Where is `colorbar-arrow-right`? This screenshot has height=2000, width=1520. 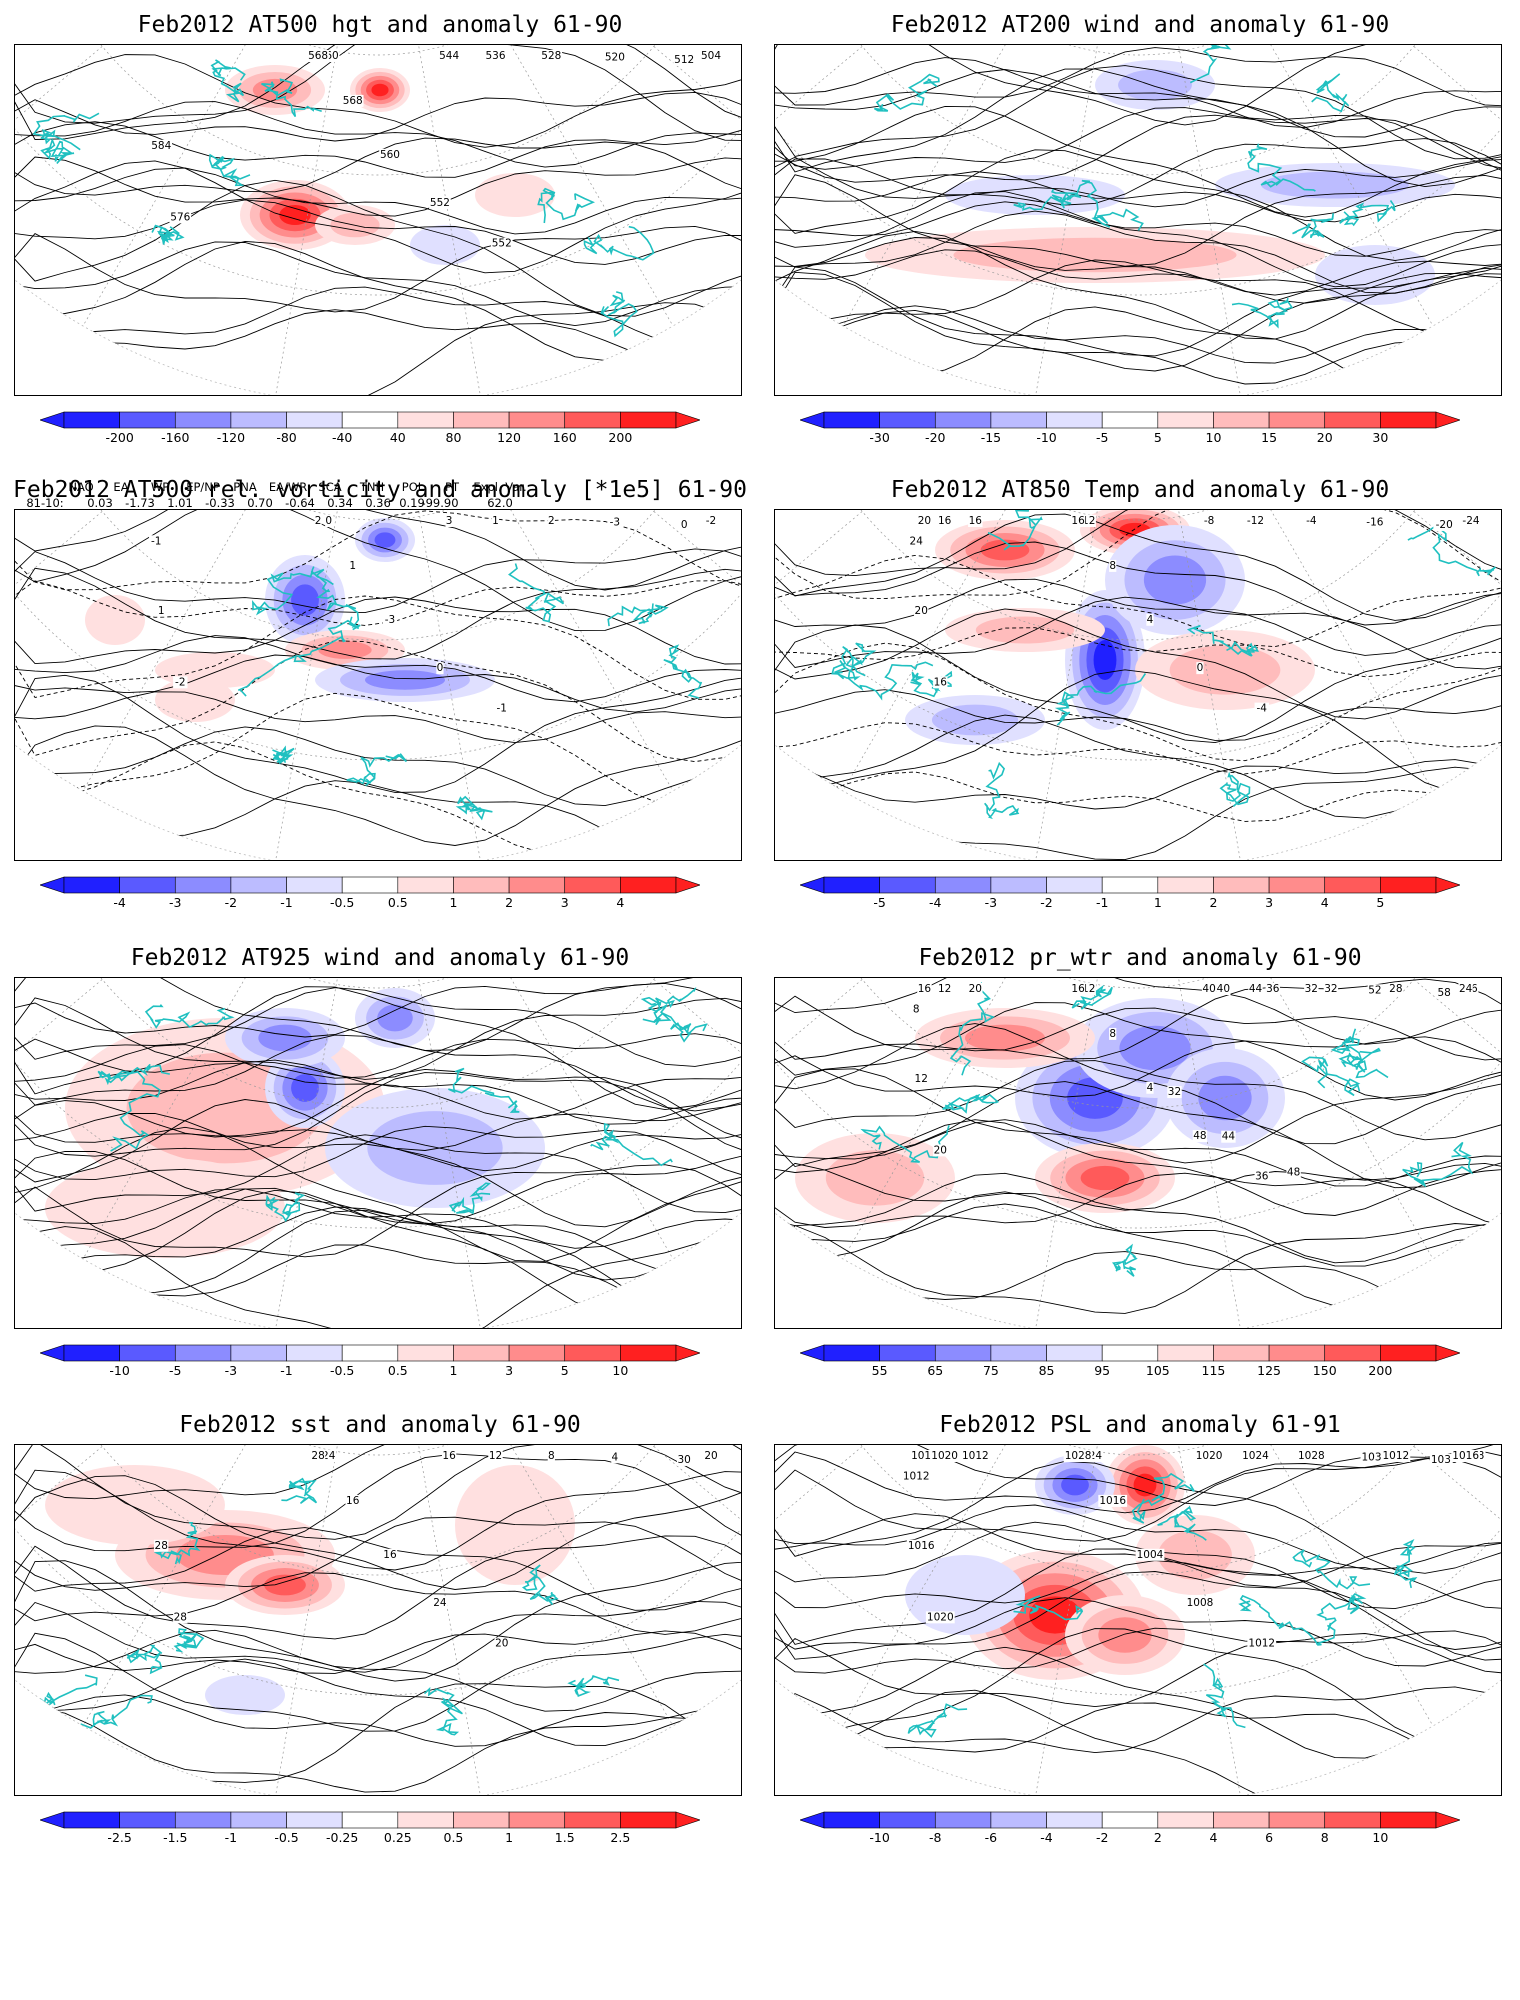 colorbar-arrow-right is located at coordinates (687, 1353).